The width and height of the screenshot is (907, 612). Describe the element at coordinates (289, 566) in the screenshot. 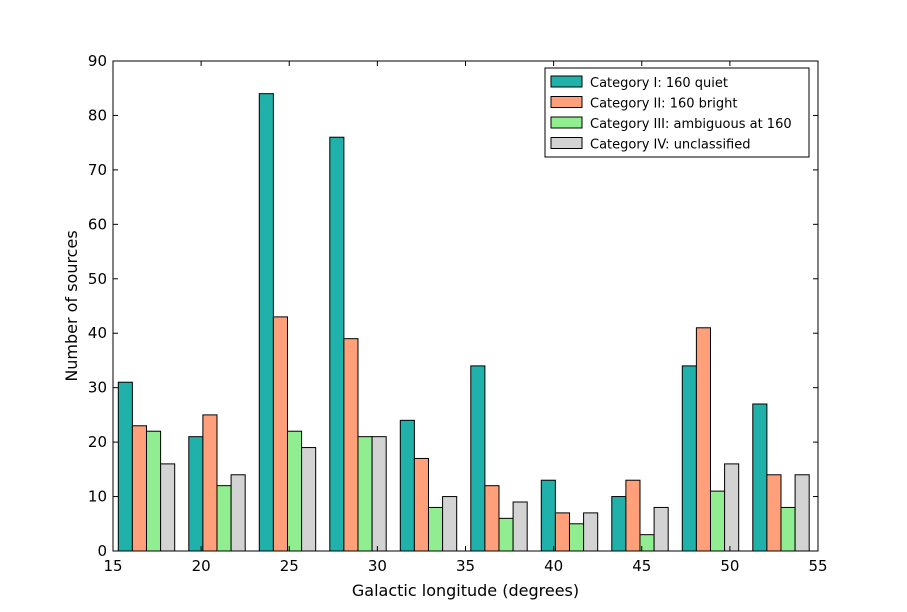

I see `x-tick-label: 25` at that location.